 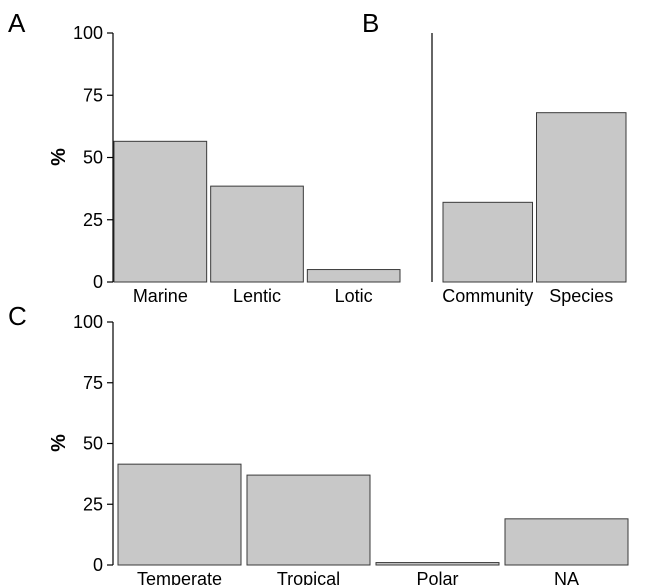 What do you see at coordinates (179, 514) in the screenshot?
I see `bar-c-temperate` at bounding box center [179, 514].